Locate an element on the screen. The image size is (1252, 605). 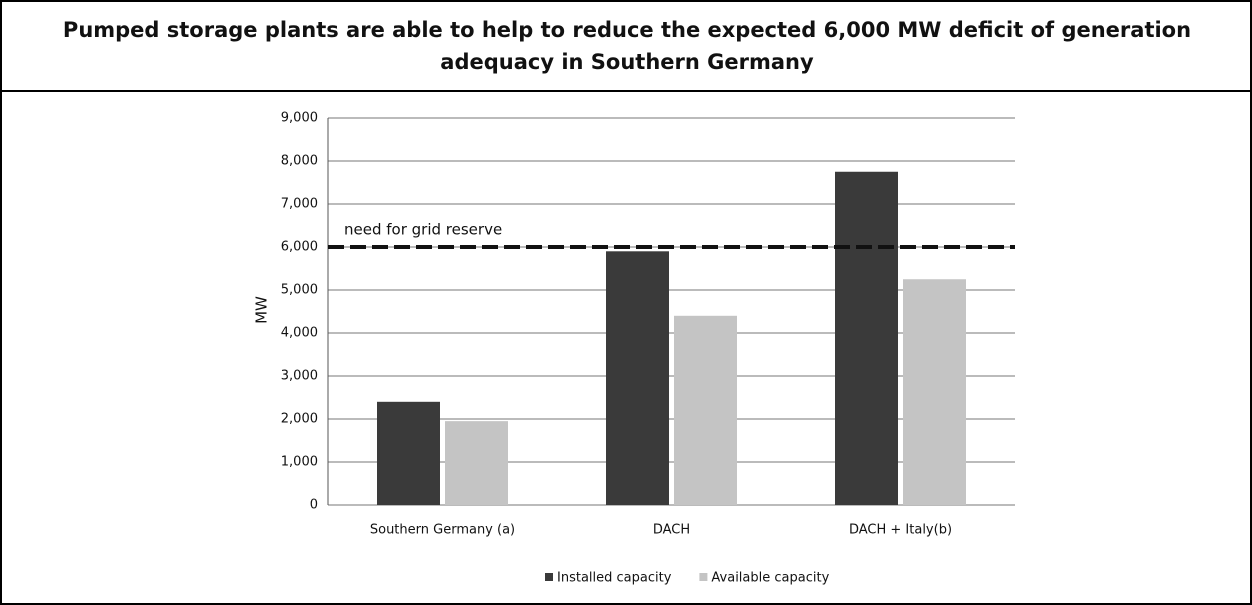
y-tick-label: 0 is located at coordinates (314, 505).